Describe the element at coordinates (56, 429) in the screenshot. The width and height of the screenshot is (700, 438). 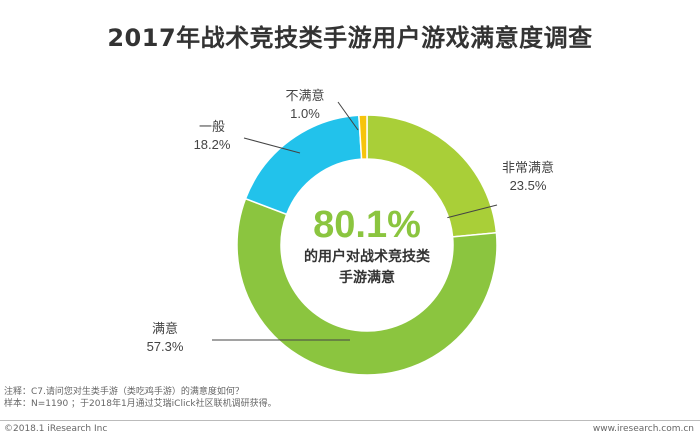
I see `footer-copyright: ©2018.1 iResearch Inc` at that location.